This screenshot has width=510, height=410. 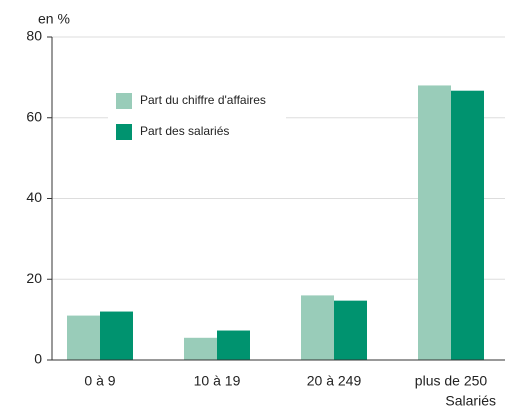 I want to click on x-tick-label: plus de 250, so click(x=451, y=381).